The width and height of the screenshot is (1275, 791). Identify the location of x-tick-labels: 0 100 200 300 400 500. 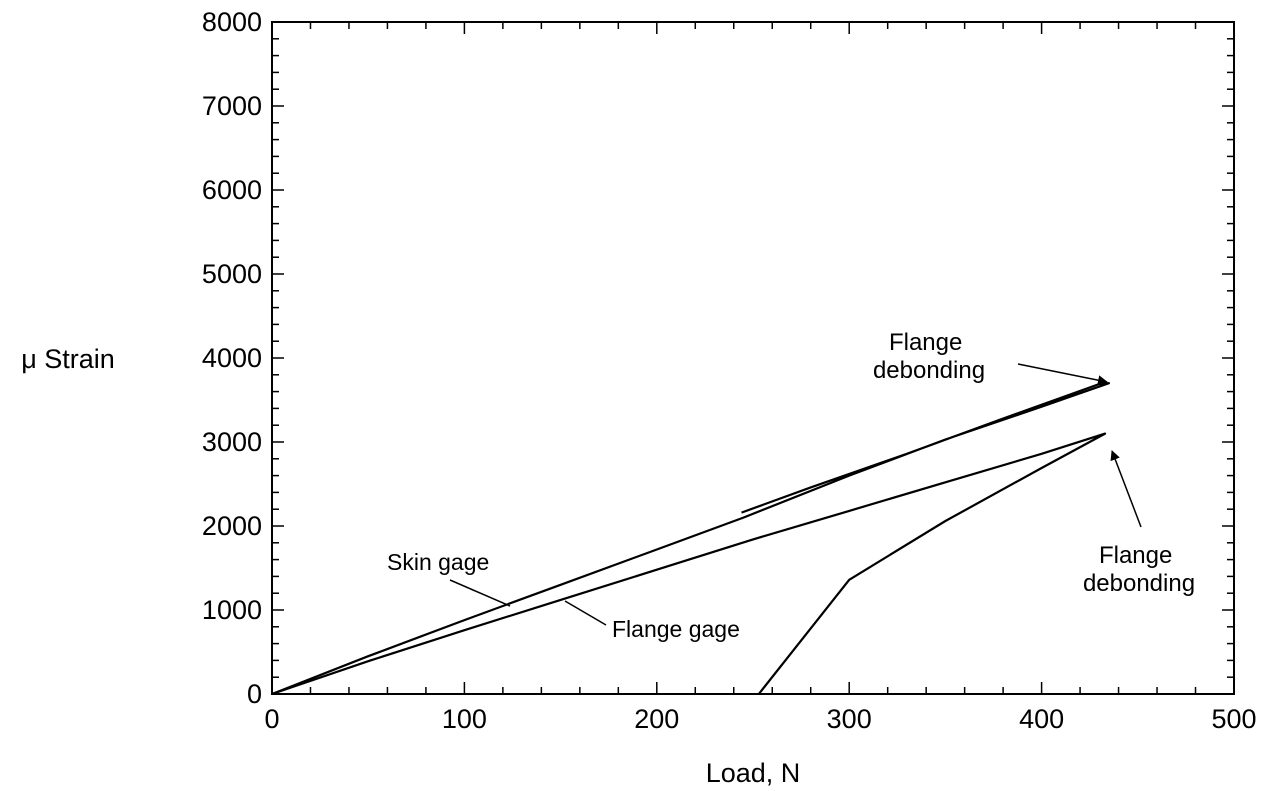
(760, 719).